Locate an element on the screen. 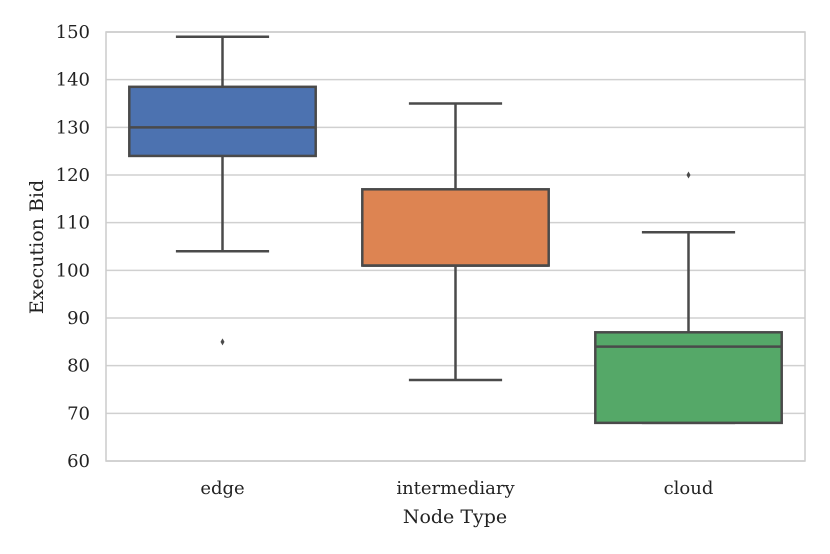 Image resolution: width=830 pixels, height=554 pixels. y-tick-label: 110 is located at coordinates (73, 223).